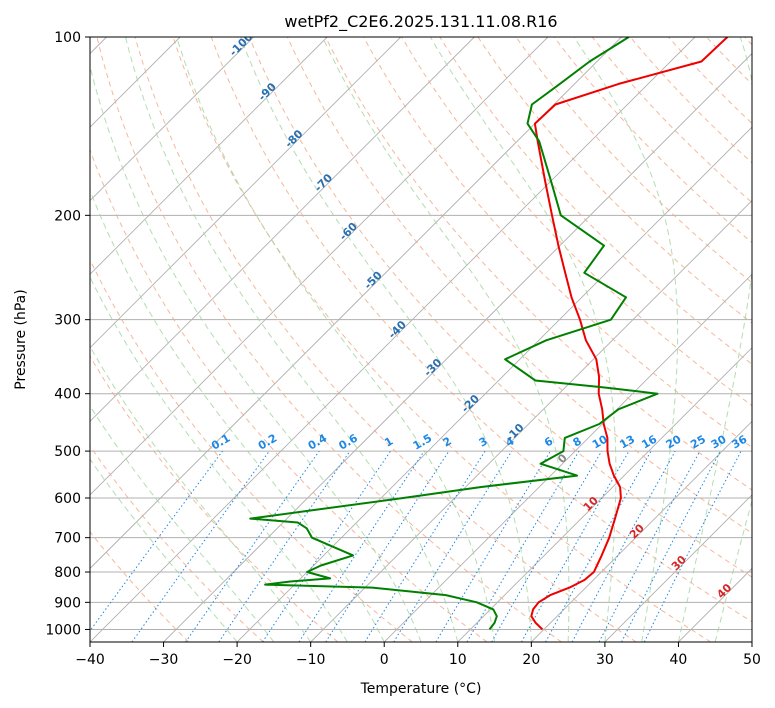 The height and width of the screenshot is (708, 775). I want to click on x-tick-label: 20, so click(531, 660).